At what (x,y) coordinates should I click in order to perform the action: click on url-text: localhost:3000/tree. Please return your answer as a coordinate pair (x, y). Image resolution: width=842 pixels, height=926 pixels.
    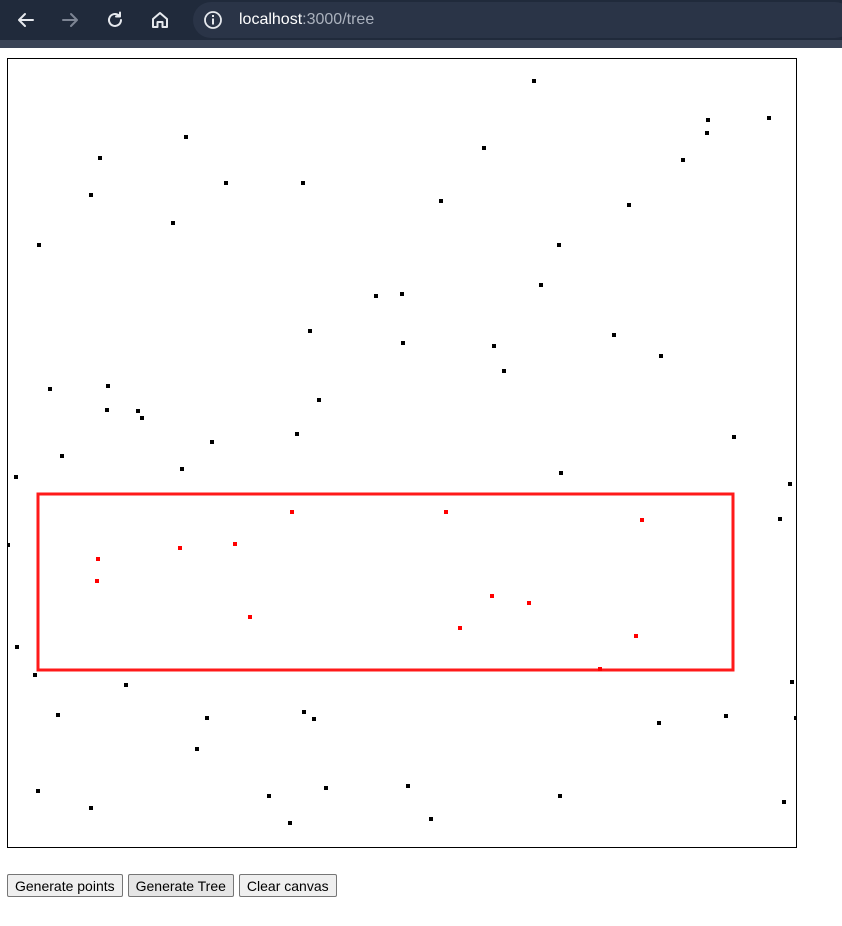
    Looking at the image, I should click on (306, 20).